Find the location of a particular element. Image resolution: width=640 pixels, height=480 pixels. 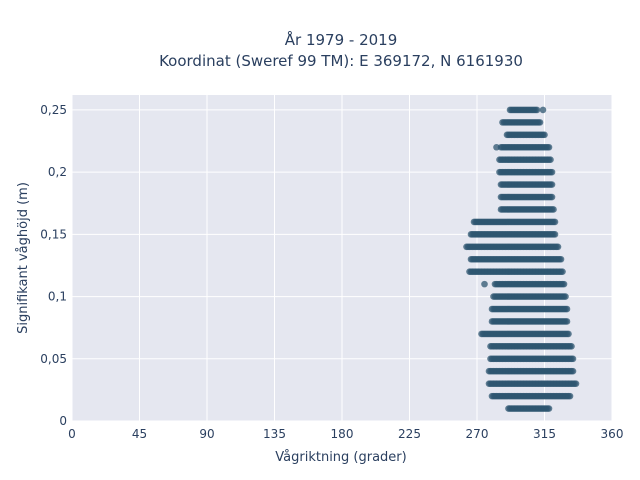

x-axis-ticks: 0 45 90 135 180 225 270 315 360 is located at coordinates (345, 434).